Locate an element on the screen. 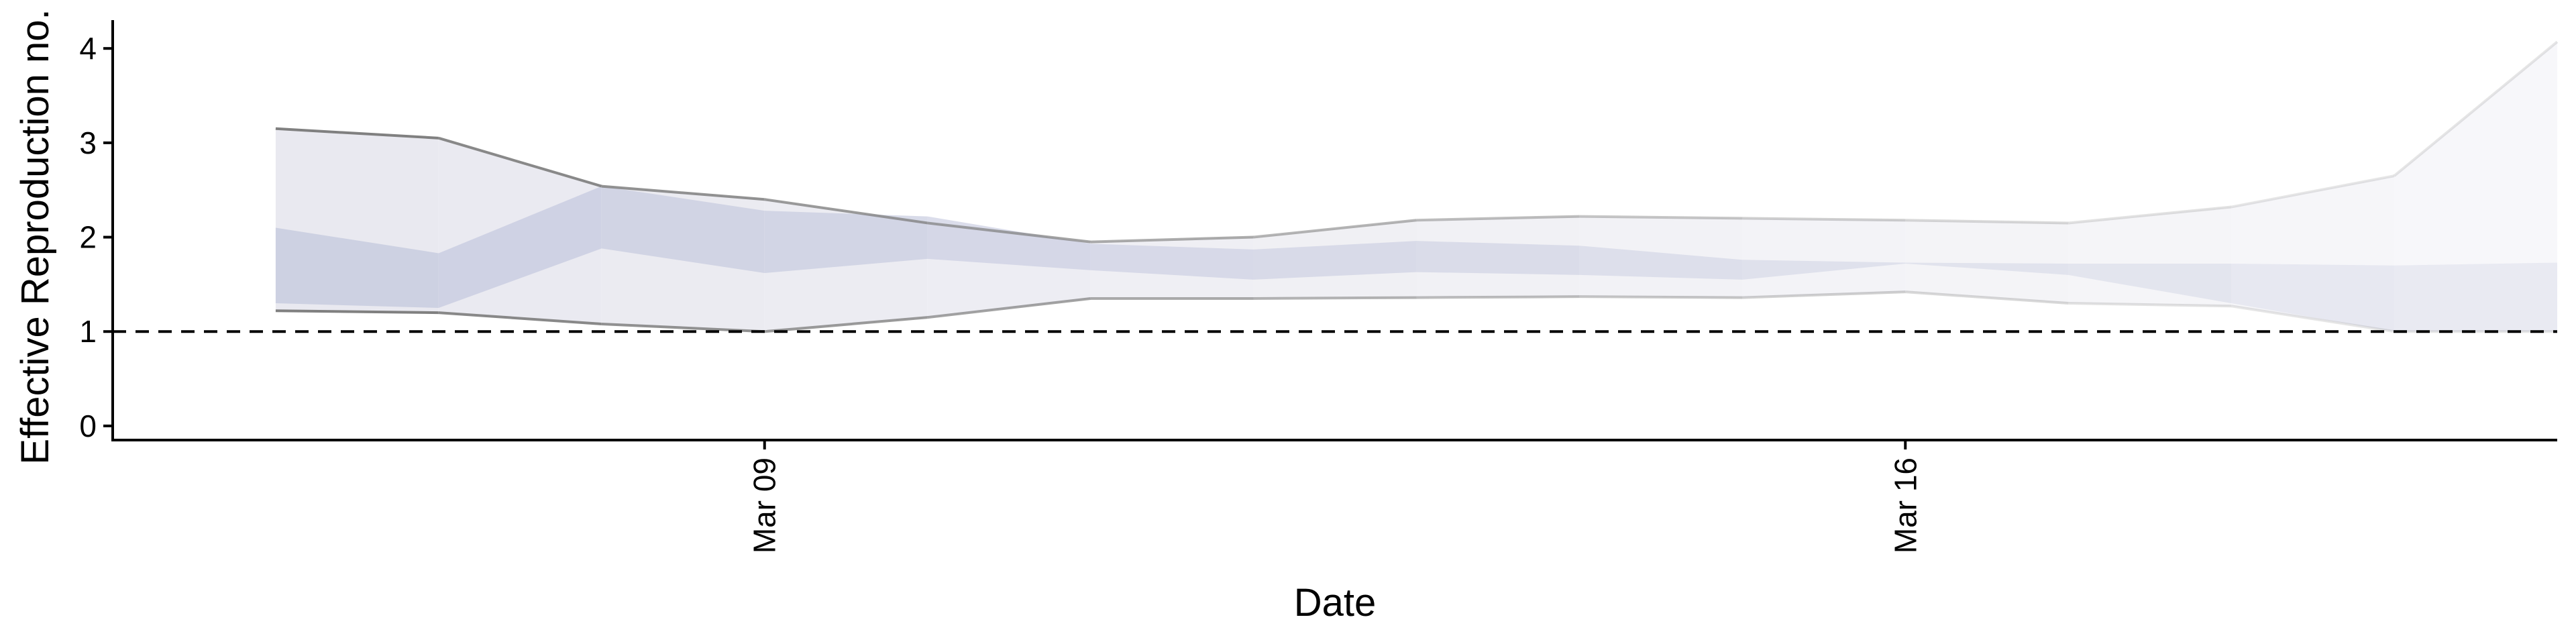  y-tick-label-2: 2 is located at coordinates (88, 237).